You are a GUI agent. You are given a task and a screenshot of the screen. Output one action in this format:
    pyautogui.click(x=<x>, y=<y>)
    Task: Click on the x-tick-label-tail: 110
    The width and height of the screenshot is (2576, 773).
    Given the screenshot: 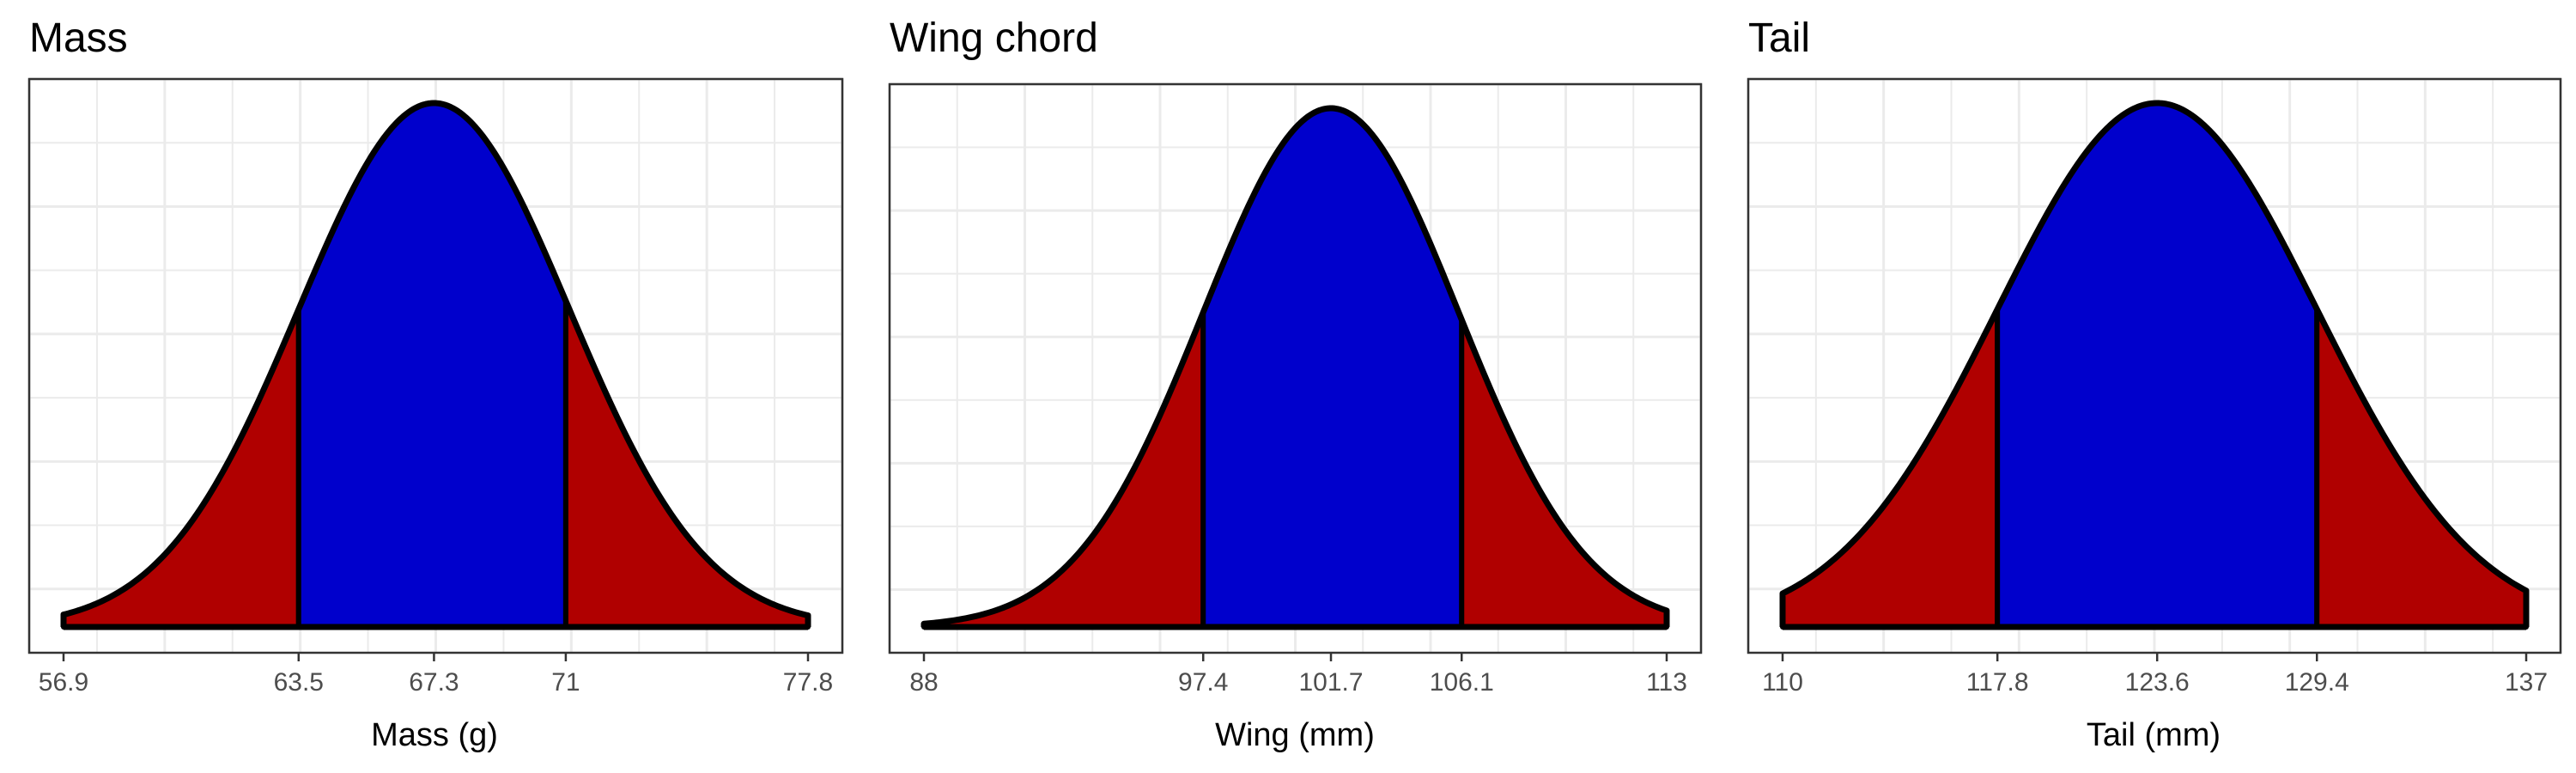 What is the action you would take?
    pyautogui.click(x=1783, y=682)
    